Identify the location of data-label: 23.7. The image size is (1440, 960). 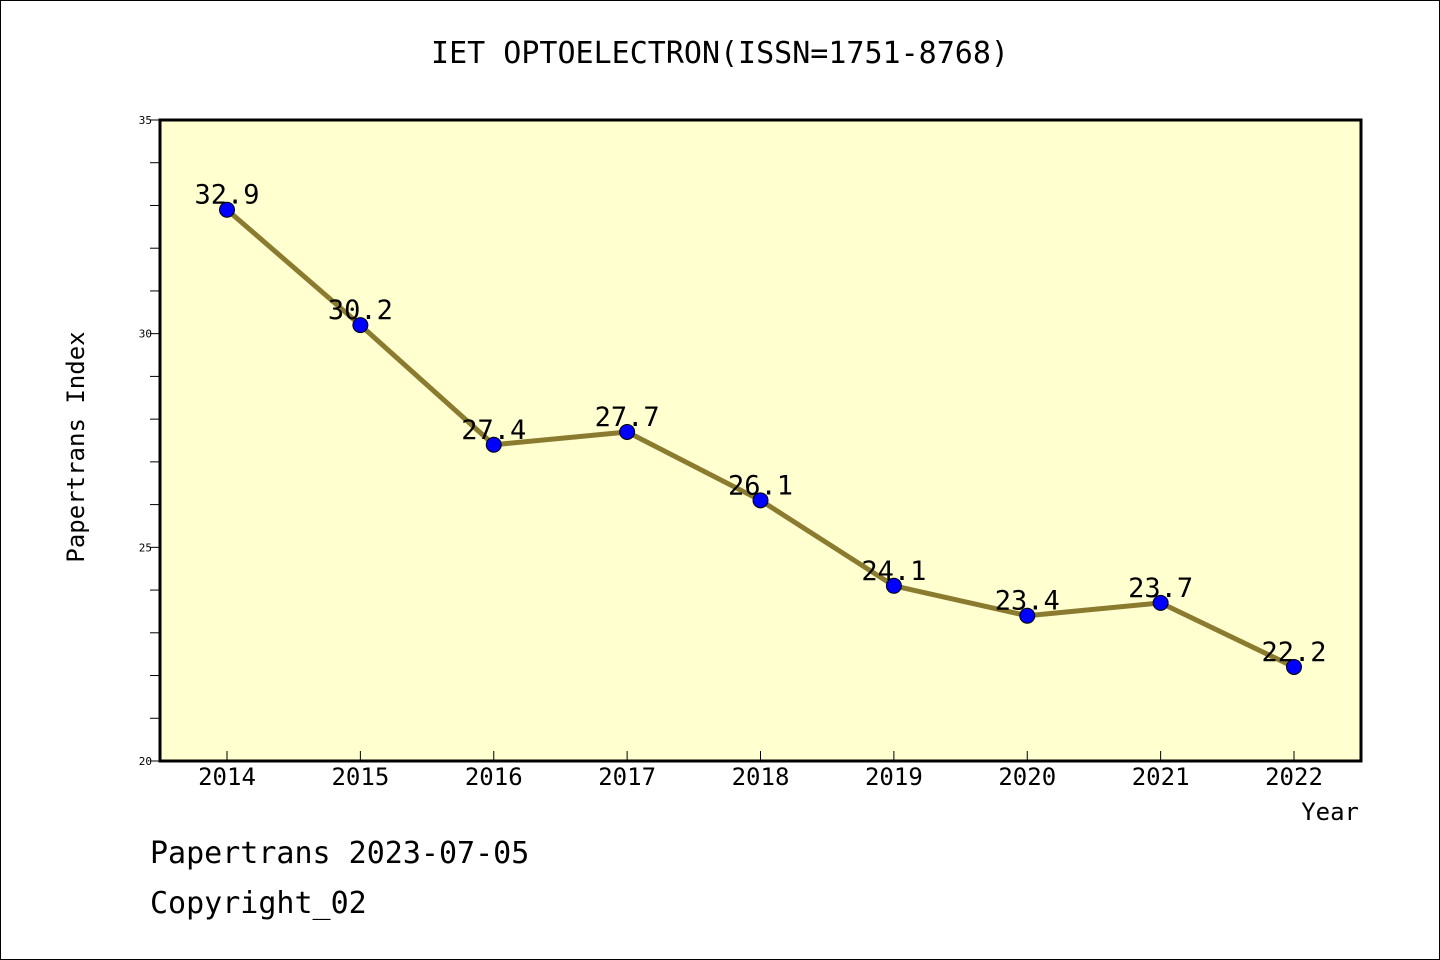
(1160, 588).